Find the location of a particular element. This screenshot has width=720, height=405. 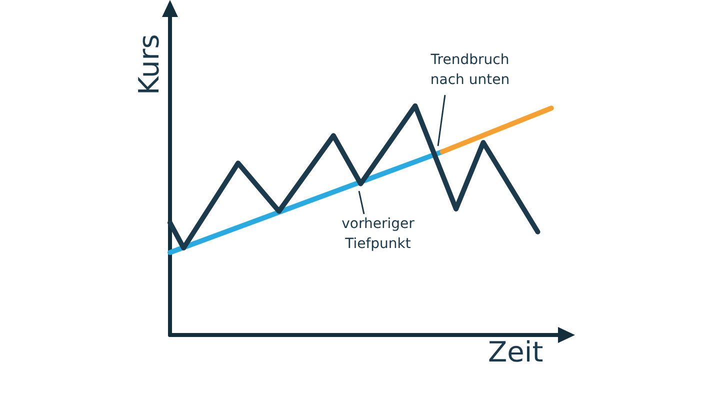

x-axis-title: Zeit is located at coordinates (516, 352).